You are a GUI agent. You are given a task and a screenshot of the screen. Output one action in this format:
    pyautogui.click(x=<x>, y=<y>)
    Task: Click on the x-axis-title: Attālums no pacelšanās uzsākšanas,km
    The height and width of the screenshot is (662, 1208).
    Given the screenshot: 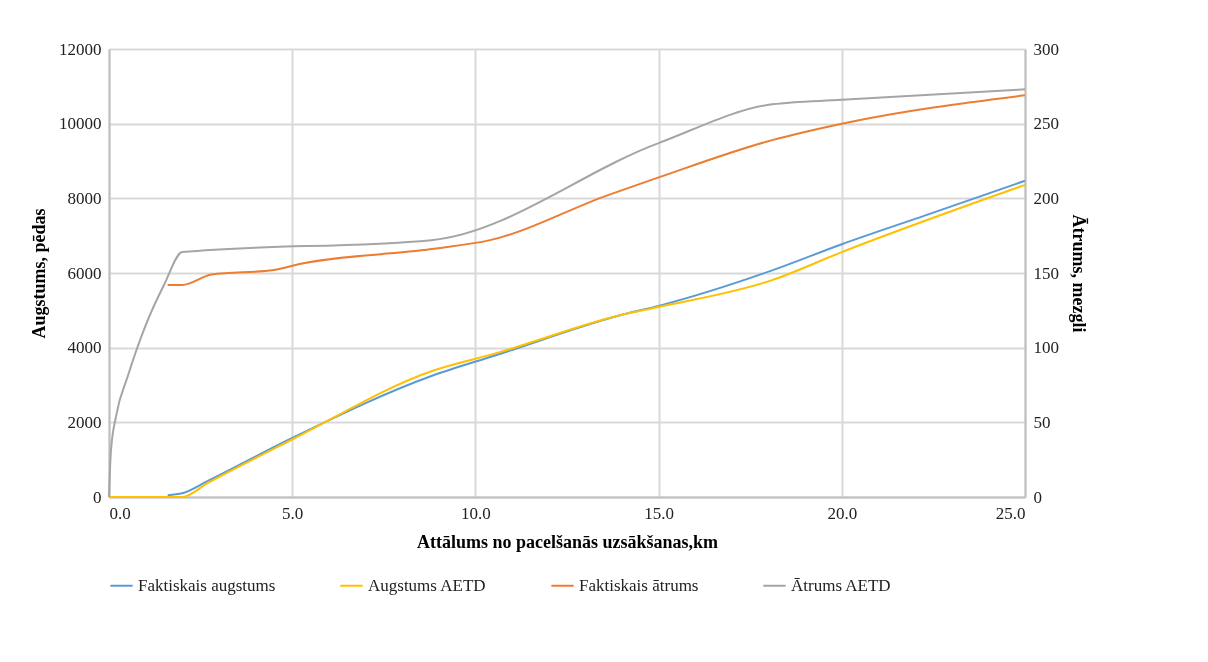 What is the action you would take?
    pyautogui.click(x=567, y=541)
    